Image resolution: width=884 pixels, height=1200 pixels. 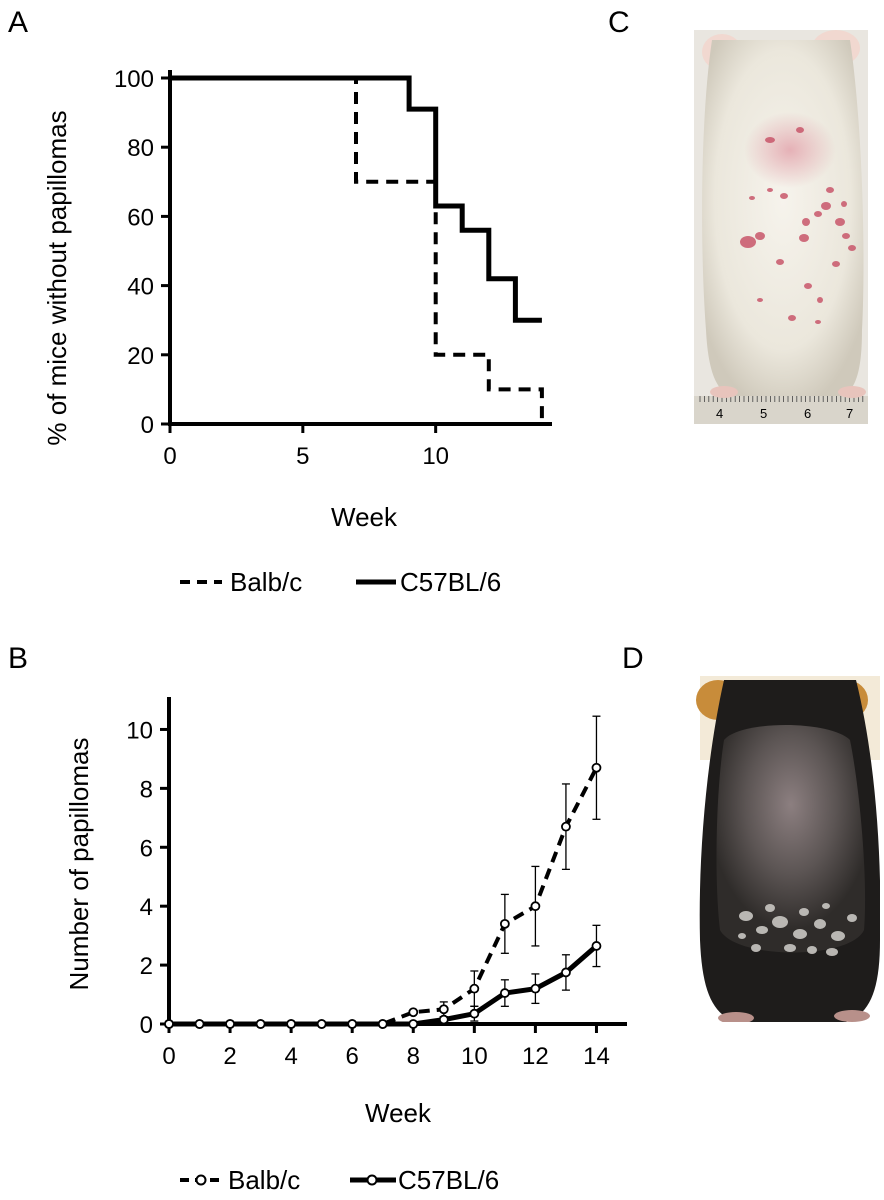 What do you see at coordinates (134, 79) in the screenshot?
I see `chart-a-ytick-label: 100` at bounding box center [134, 79].